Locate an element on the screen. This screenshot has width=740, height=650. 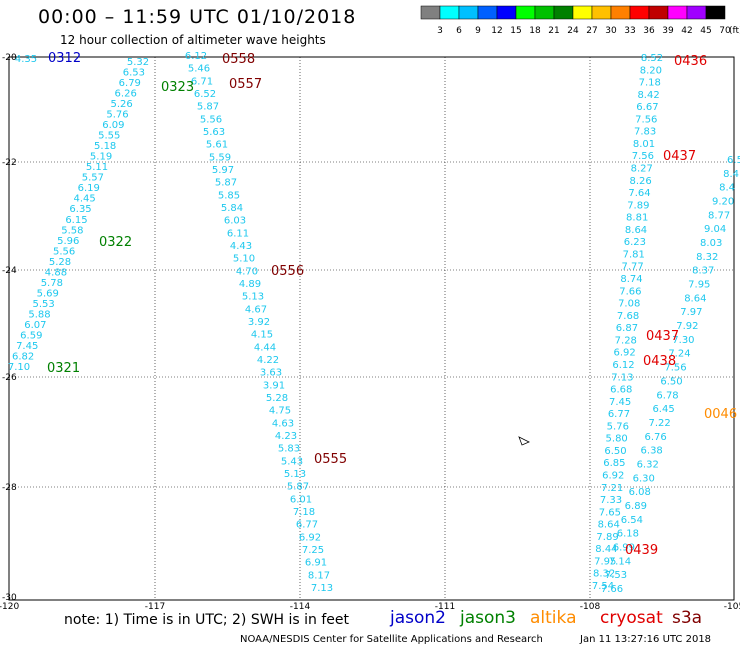
color-scale-tick: 15 is located at coordinates (515, 31).